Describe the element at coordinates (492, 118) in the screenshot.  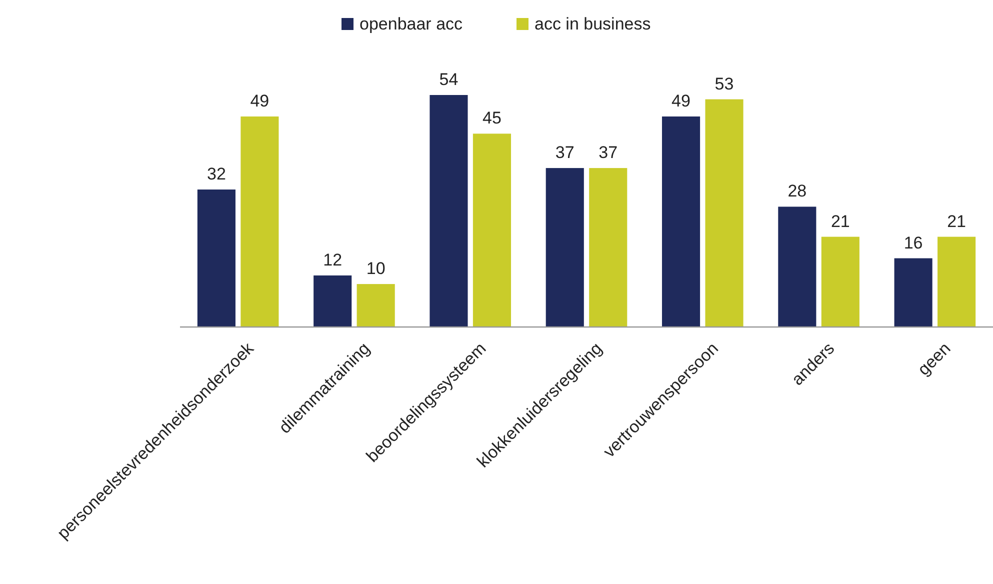
I see `data-label: 45` at that location.